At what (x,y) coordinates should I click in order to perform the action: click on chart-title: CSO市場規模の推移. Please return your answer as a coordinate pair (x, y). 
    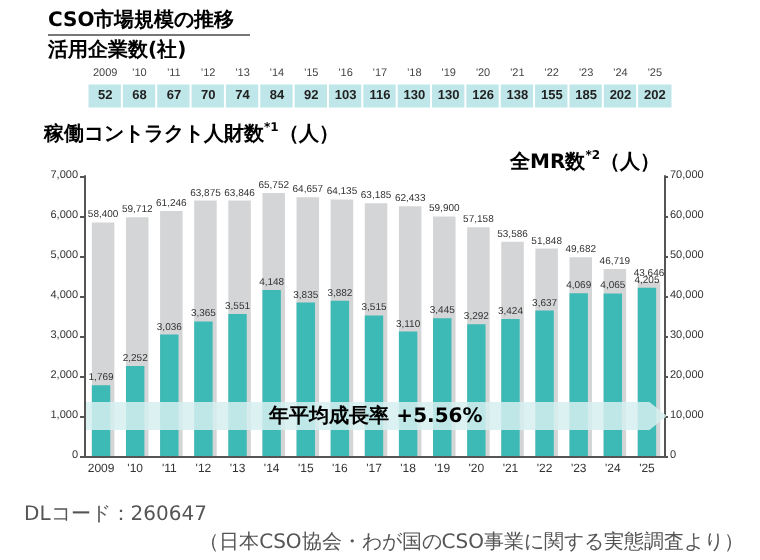
    Looking at the image, I should click on (149, 21).